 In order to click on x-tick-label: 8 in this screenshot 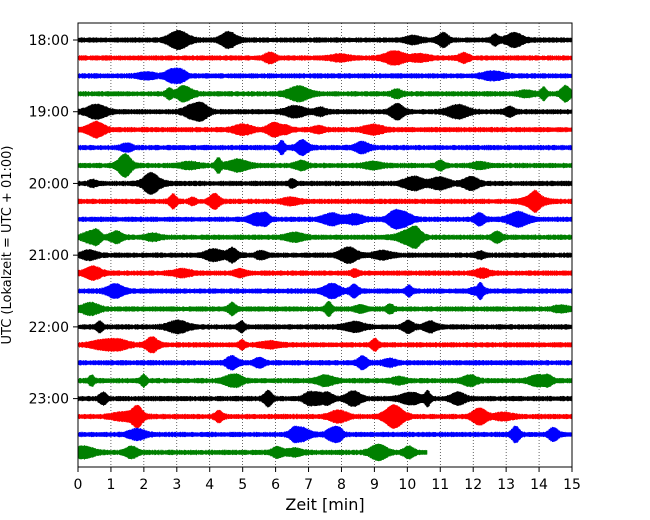, I will do `click(341, 485)`.